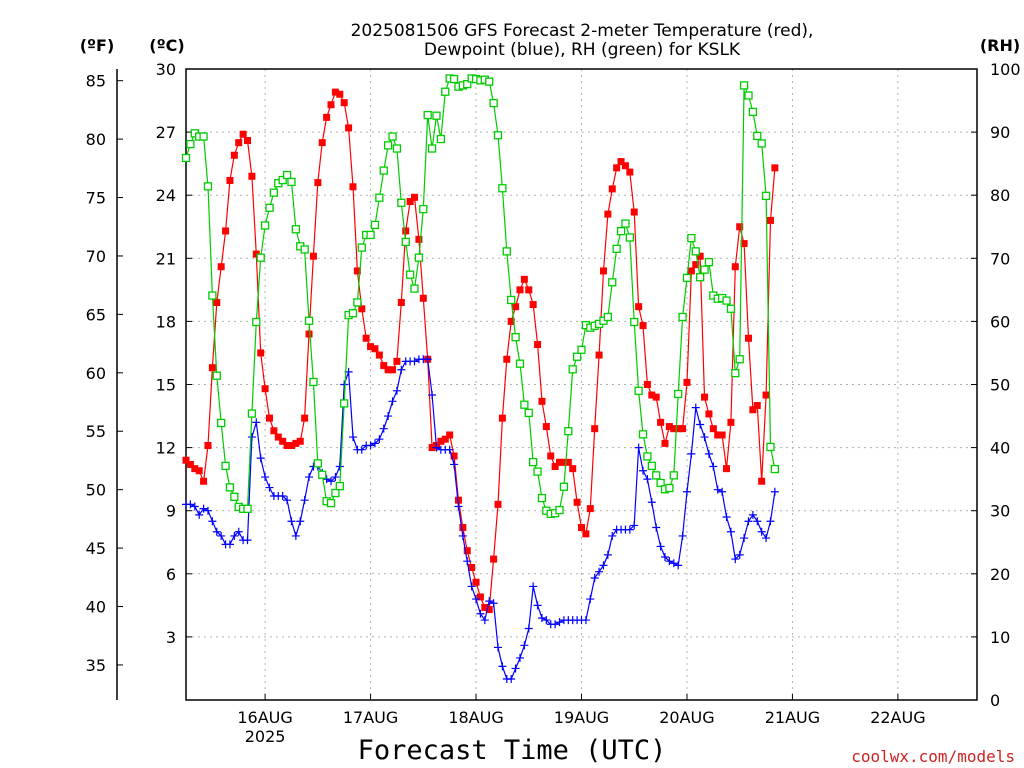 The height and width of the screenshot is (768, 1024). Describe the element at coordinates (166, 132) in the screenshot. I see `celsius-tick-label: 27` at that location.